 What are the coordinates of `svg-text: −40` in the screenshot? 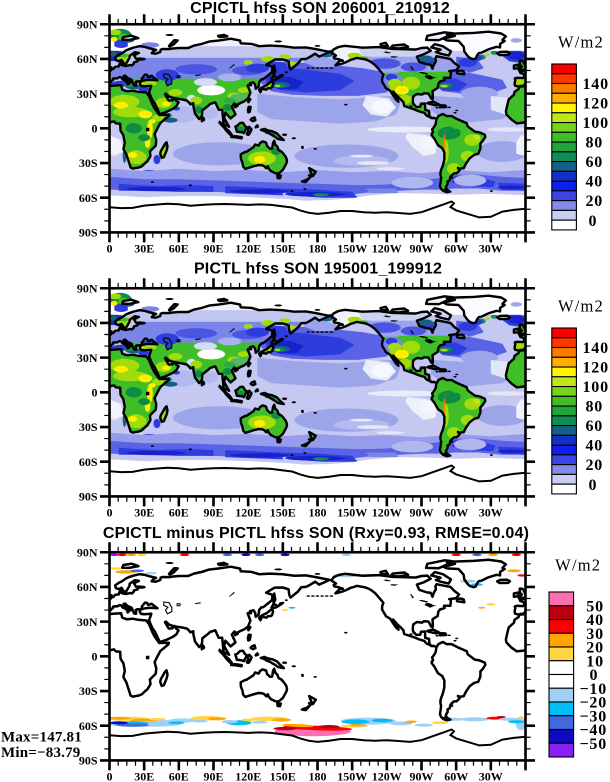 It's located at (594, 730).